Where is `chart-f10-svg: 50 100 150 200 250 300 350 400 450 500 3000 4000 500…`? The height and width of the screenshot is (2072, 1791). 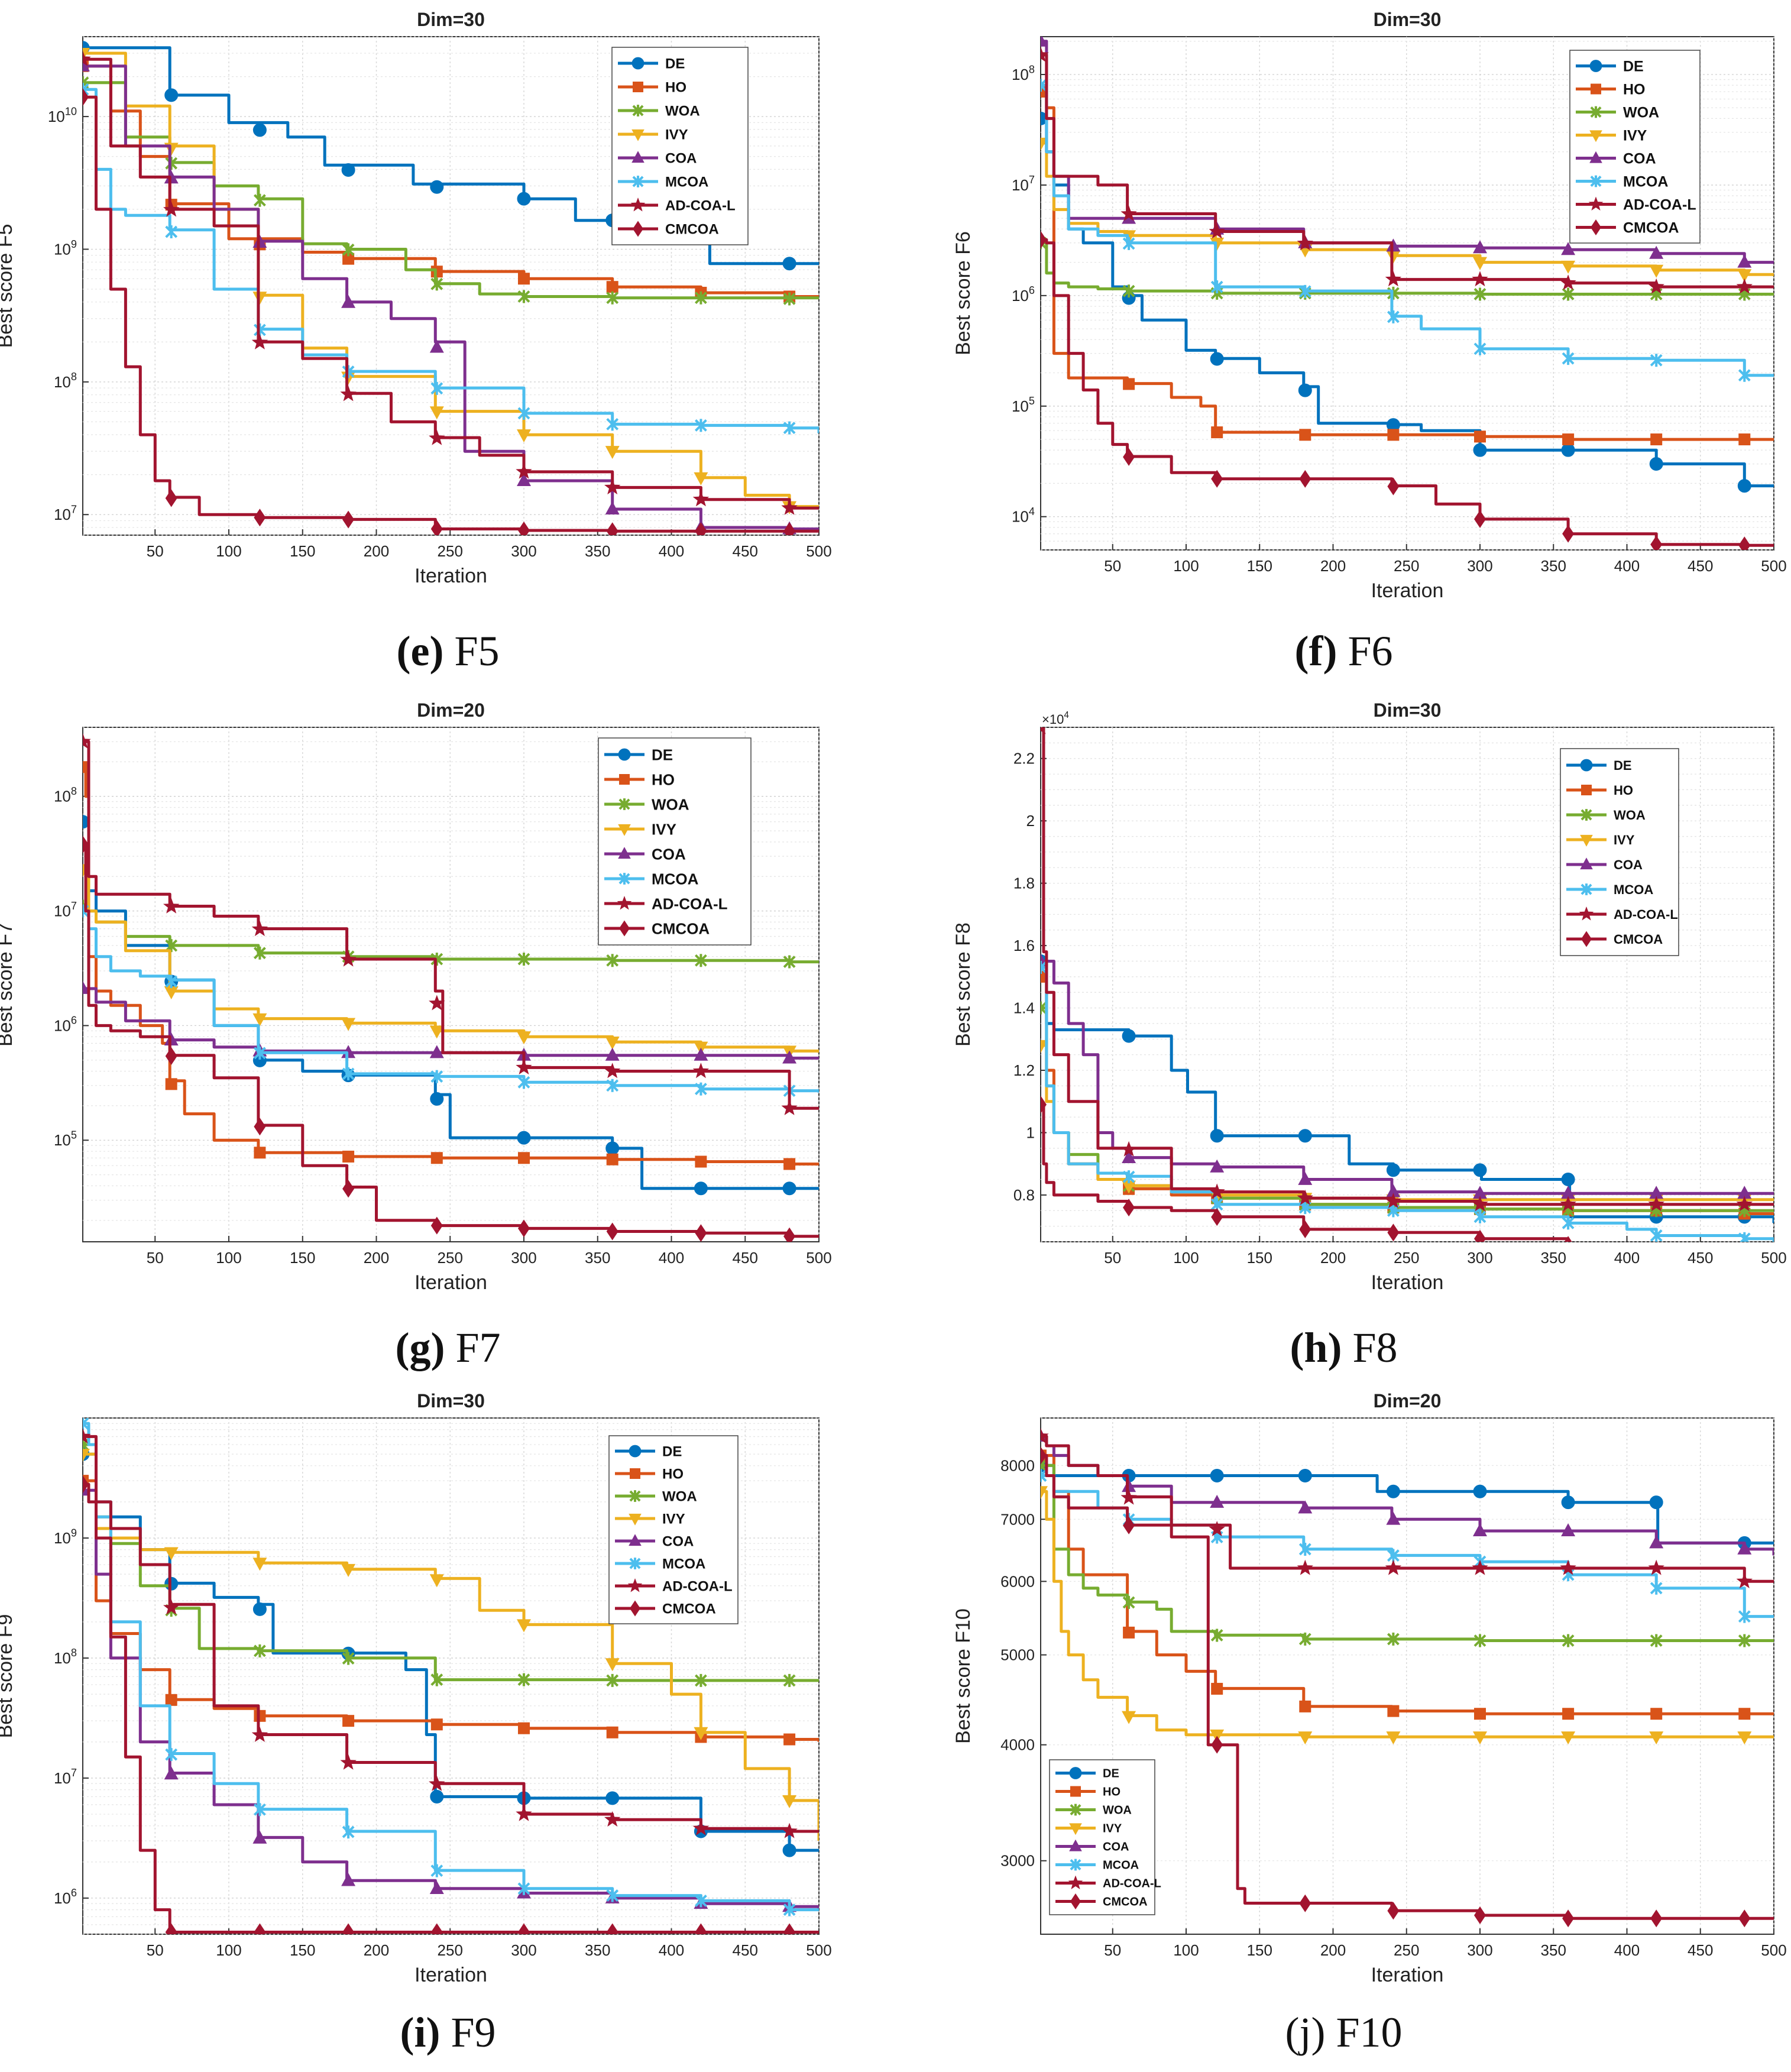 chart-f10-svg: 50 100 150 200 250 300 350 400 450 500 3000 4000 500… is located at coordinates (1370, 1688).